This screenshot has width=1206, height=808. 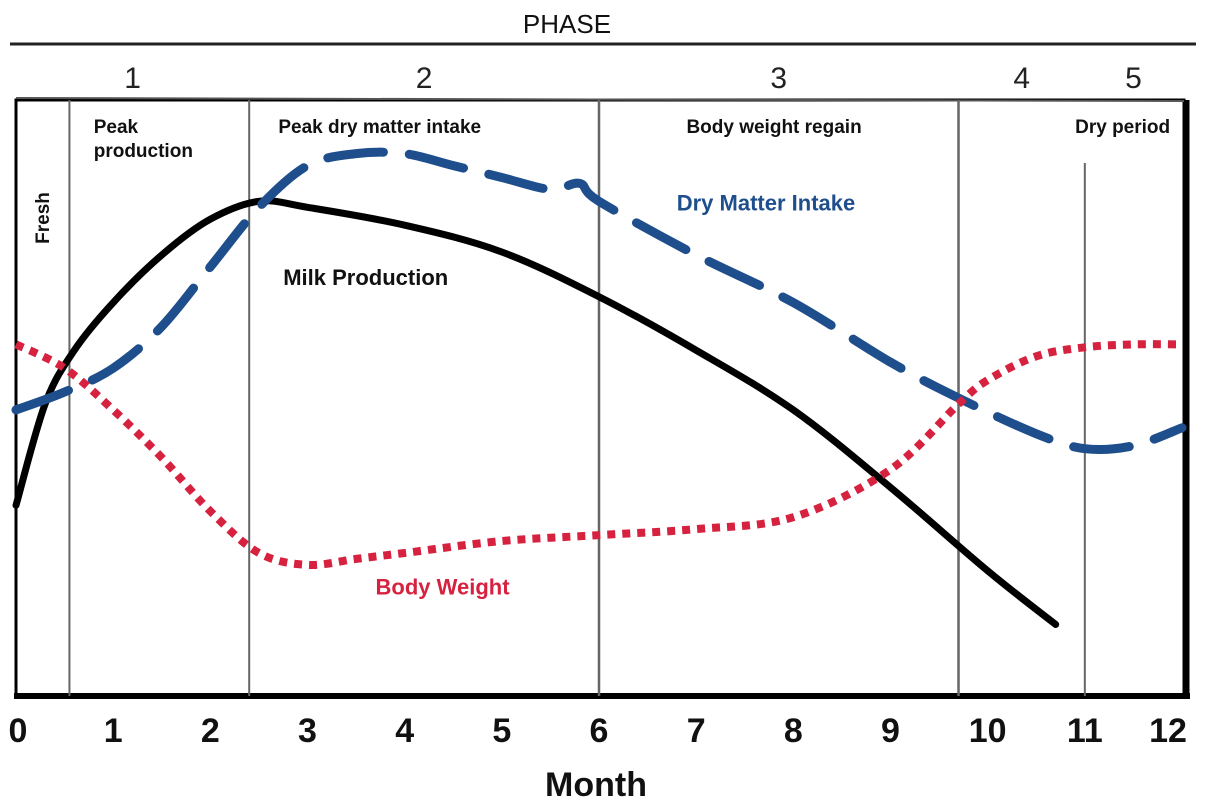 I want to click on x-tick-12: 12, so click(x=1168, y=731).